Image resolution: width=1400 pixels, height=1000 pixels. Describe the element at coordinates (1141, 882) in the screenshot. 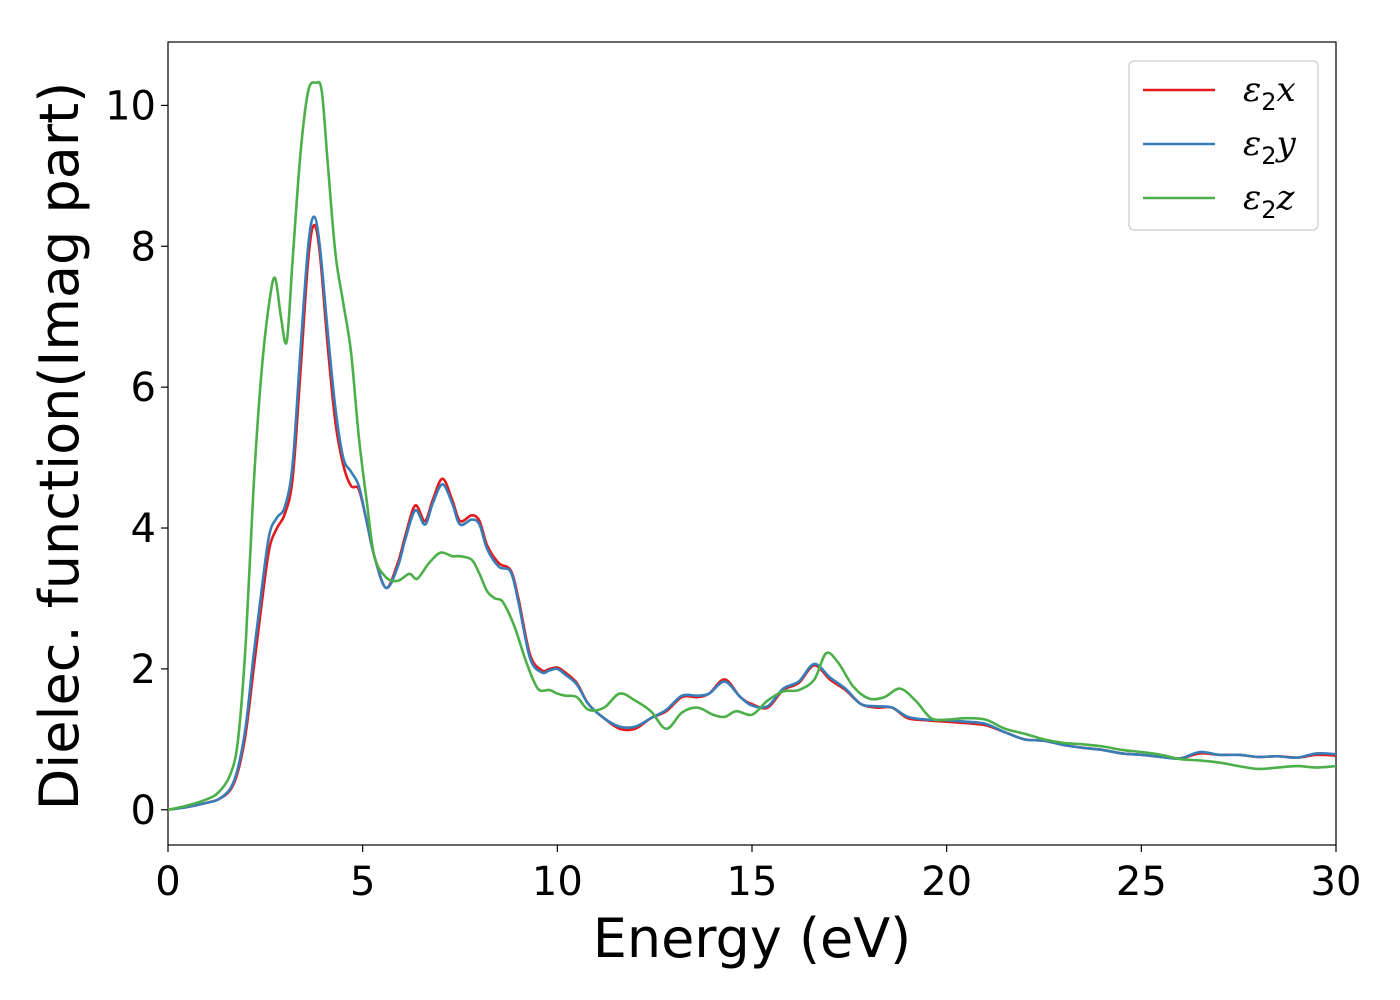

I see `x-tick-label-5: 25` at that location.